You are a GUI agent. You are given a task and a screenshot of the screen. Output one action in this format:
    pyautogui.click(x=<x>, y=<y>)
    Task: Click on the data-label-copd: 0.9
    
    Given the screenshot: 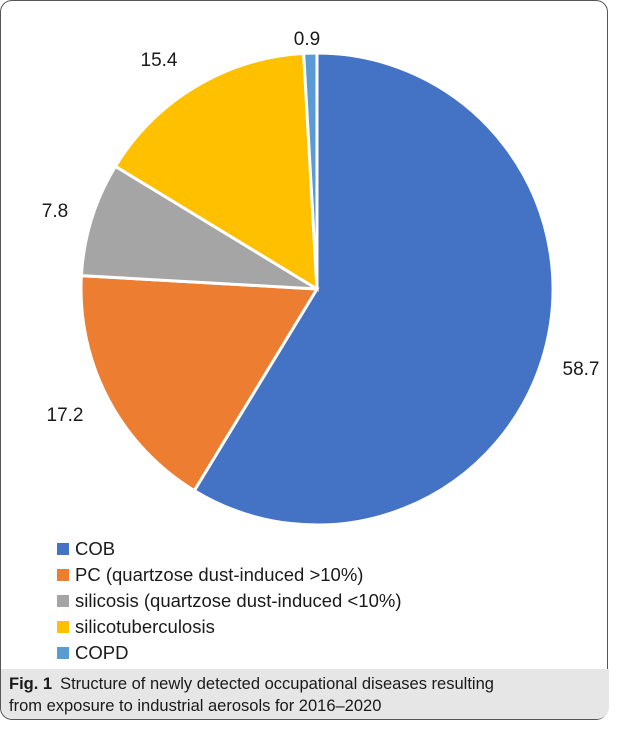 What is the action you would take?
    pyautogui.click(x=307, y=39)
    